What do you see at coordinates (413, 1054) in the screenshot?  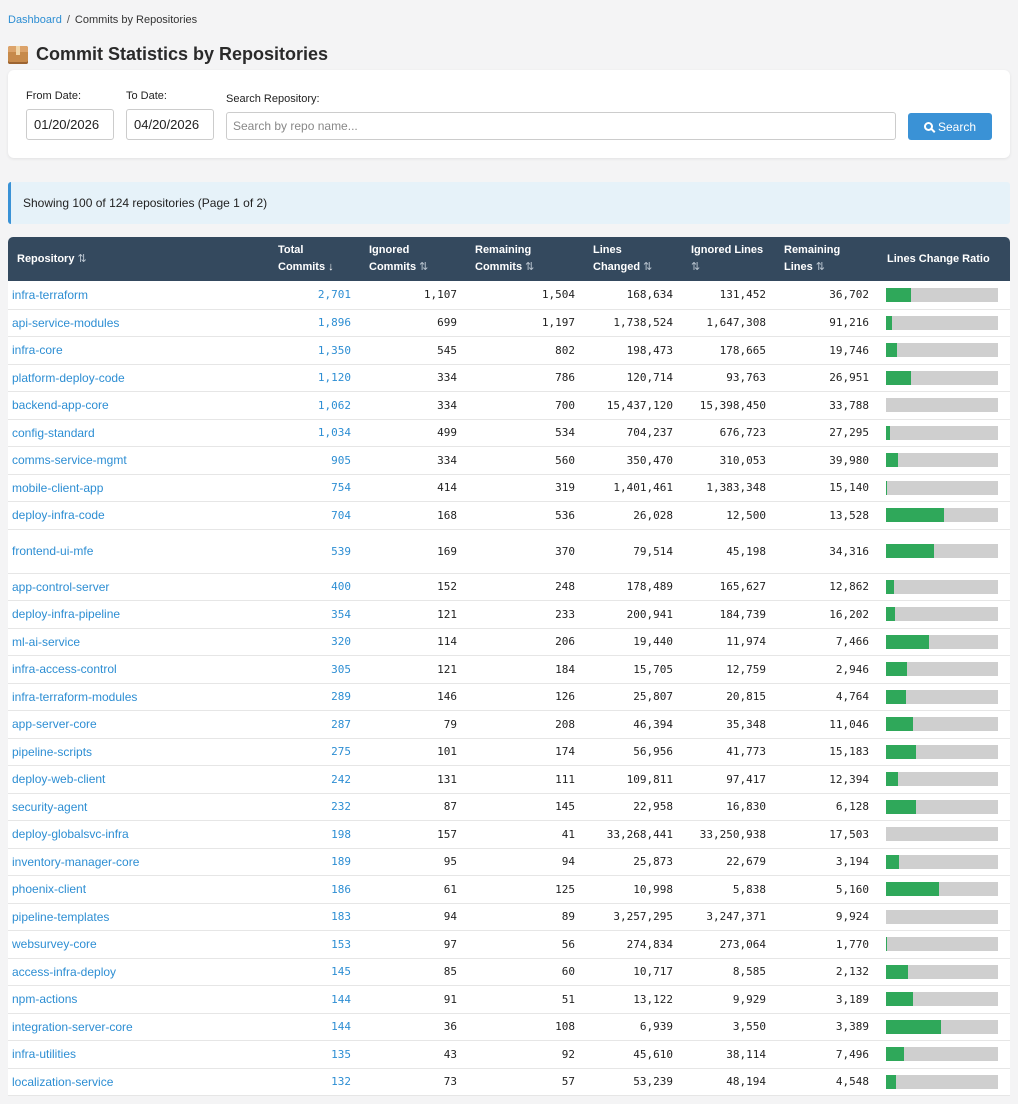 I see `ignored-commits-cell: 43` at bounding box center [413, 1054].